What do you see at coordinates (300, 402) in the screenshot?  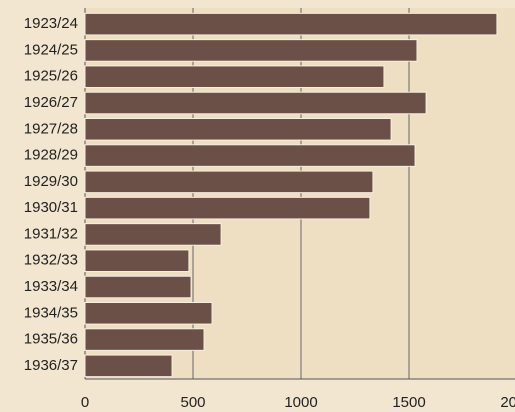 I see `x-tick-label: 1000` at bounding box center [300, 402].